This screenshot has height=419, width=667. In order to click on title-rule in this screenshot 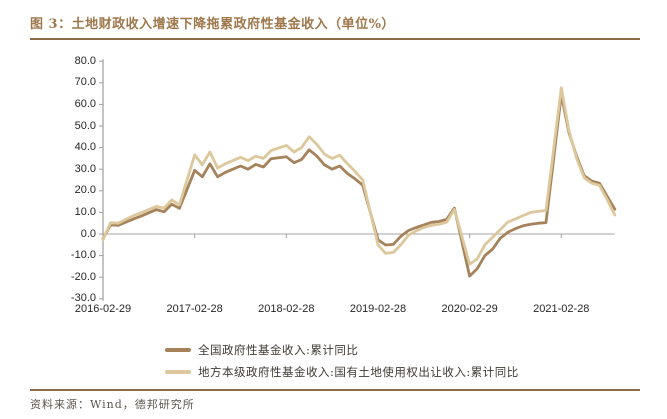, I will do `click(335, 39)`.